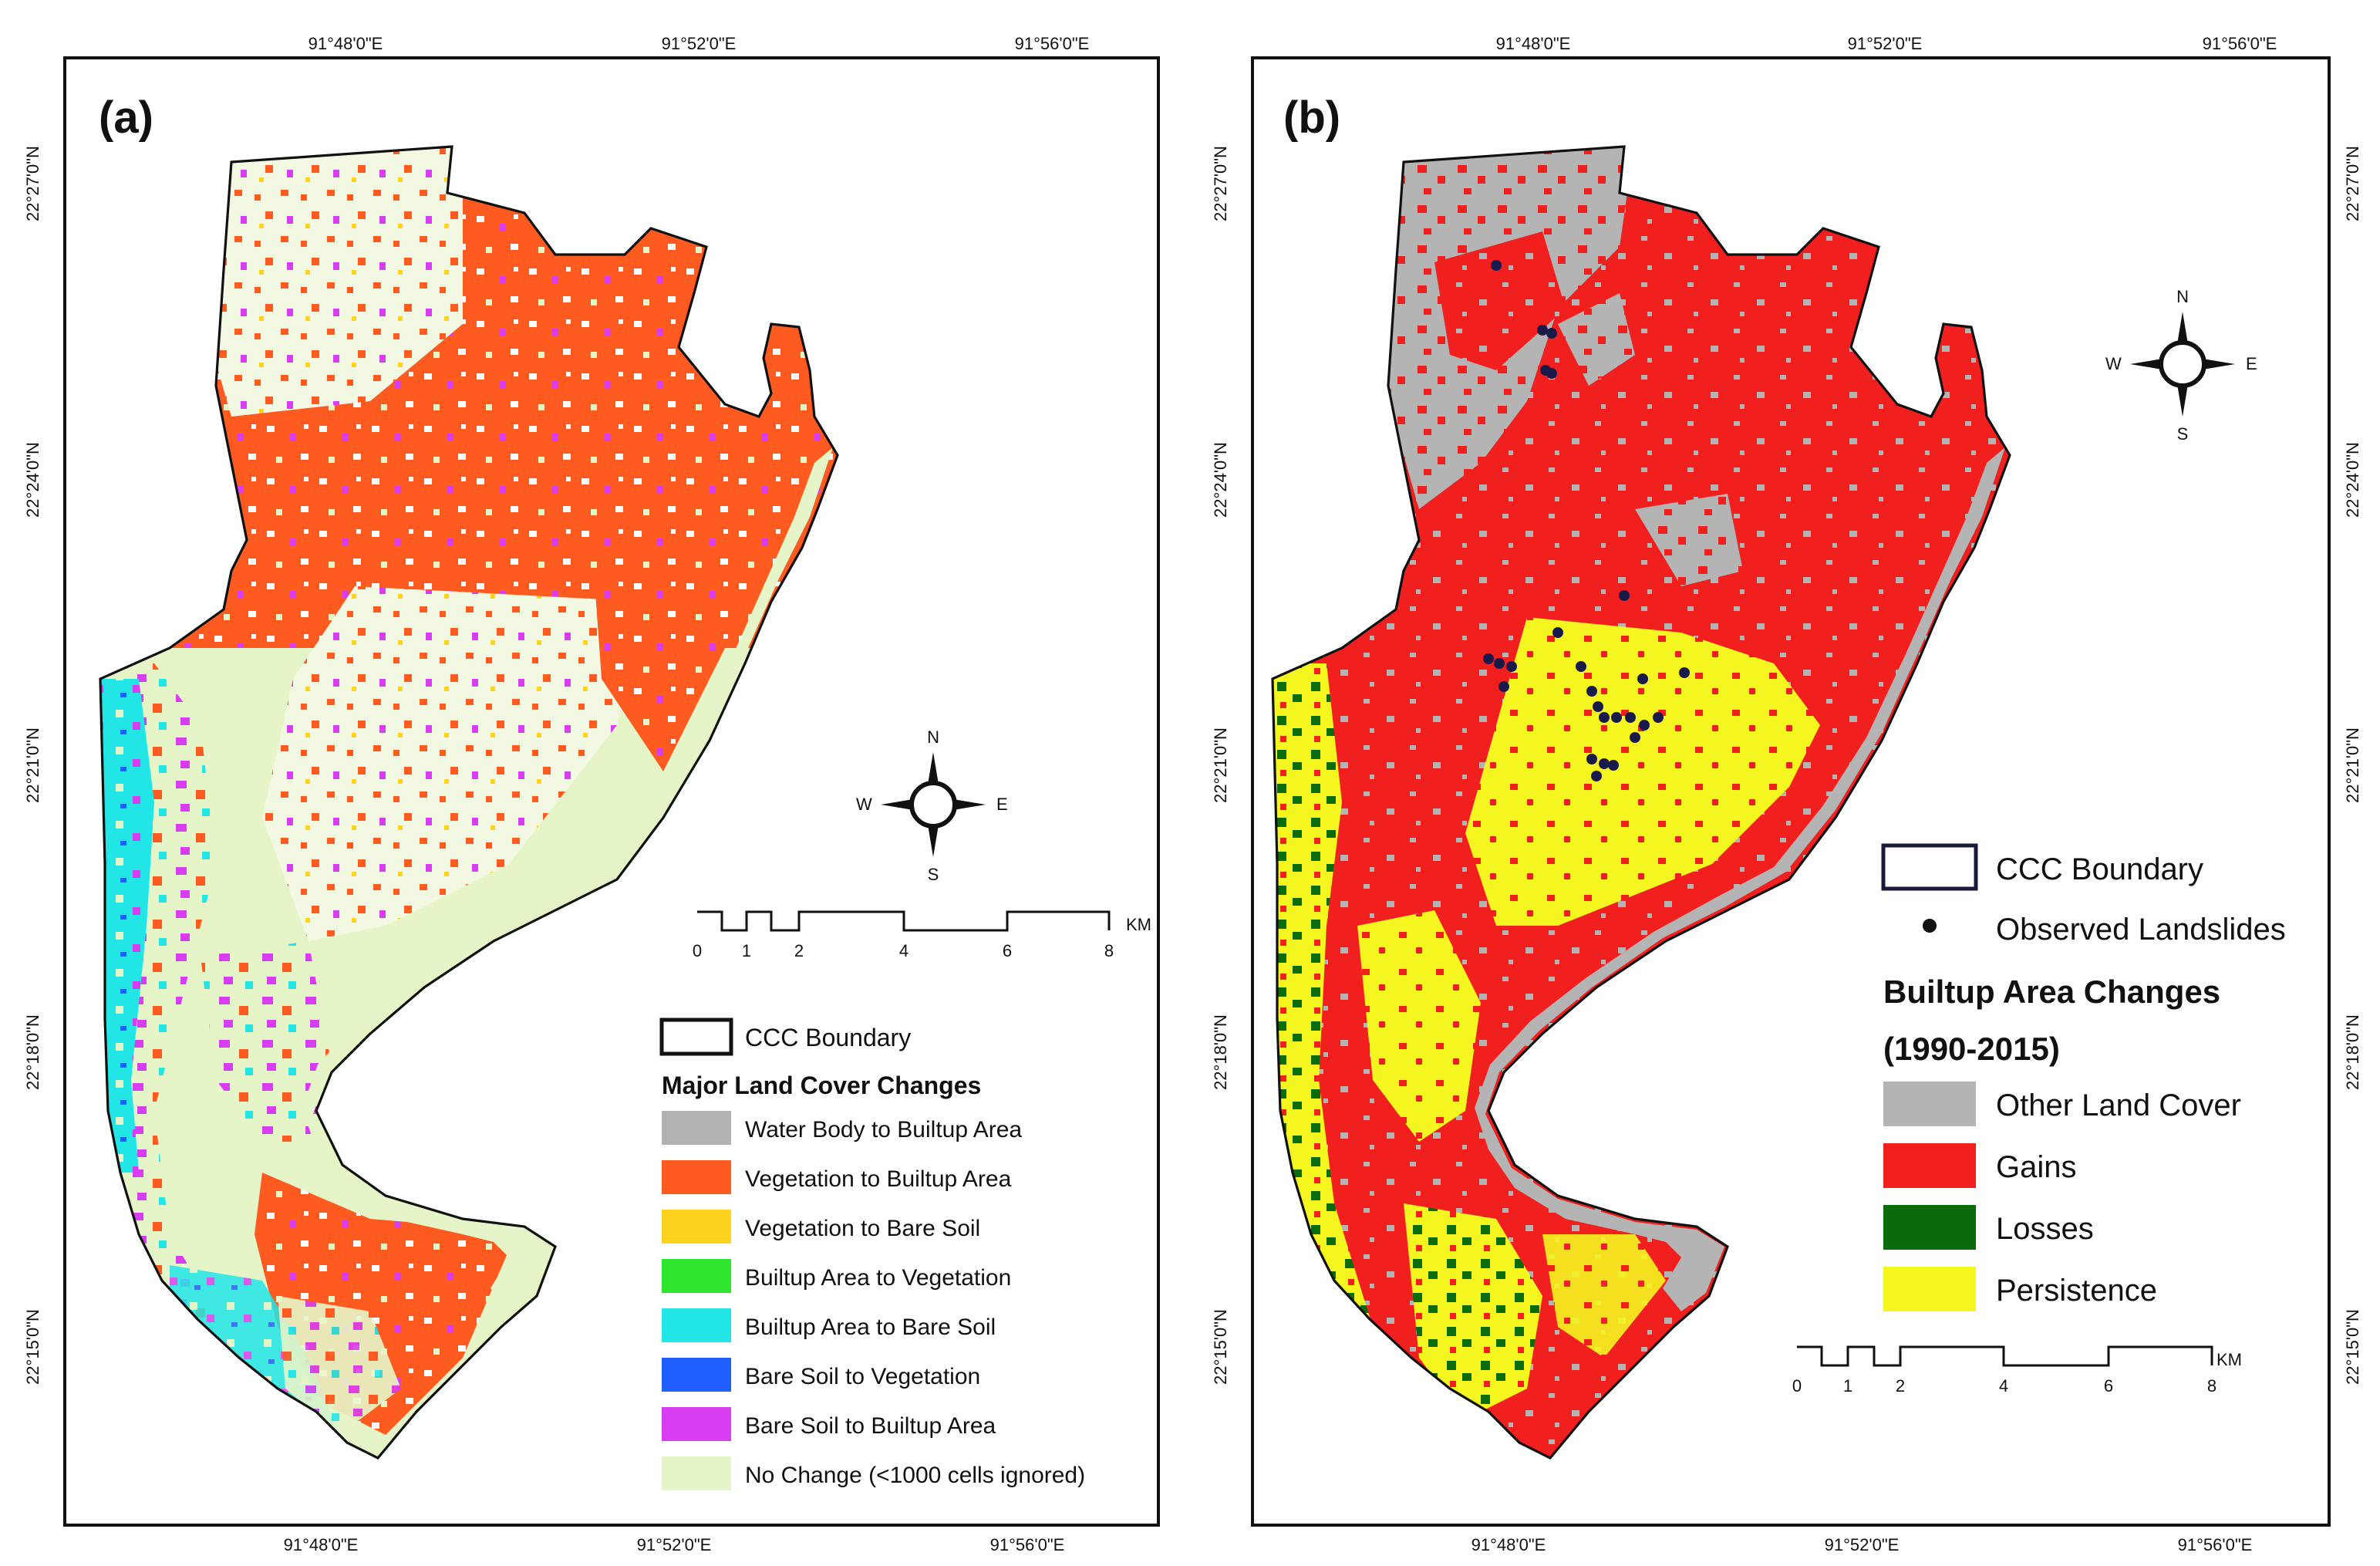 This screenshot has width=2380, height=1566. What do you see at coordinates (33, 1052) in the screenshot?
I see `lat-tick-4: 22°18'0"N` at bounding box center [33, 1052].